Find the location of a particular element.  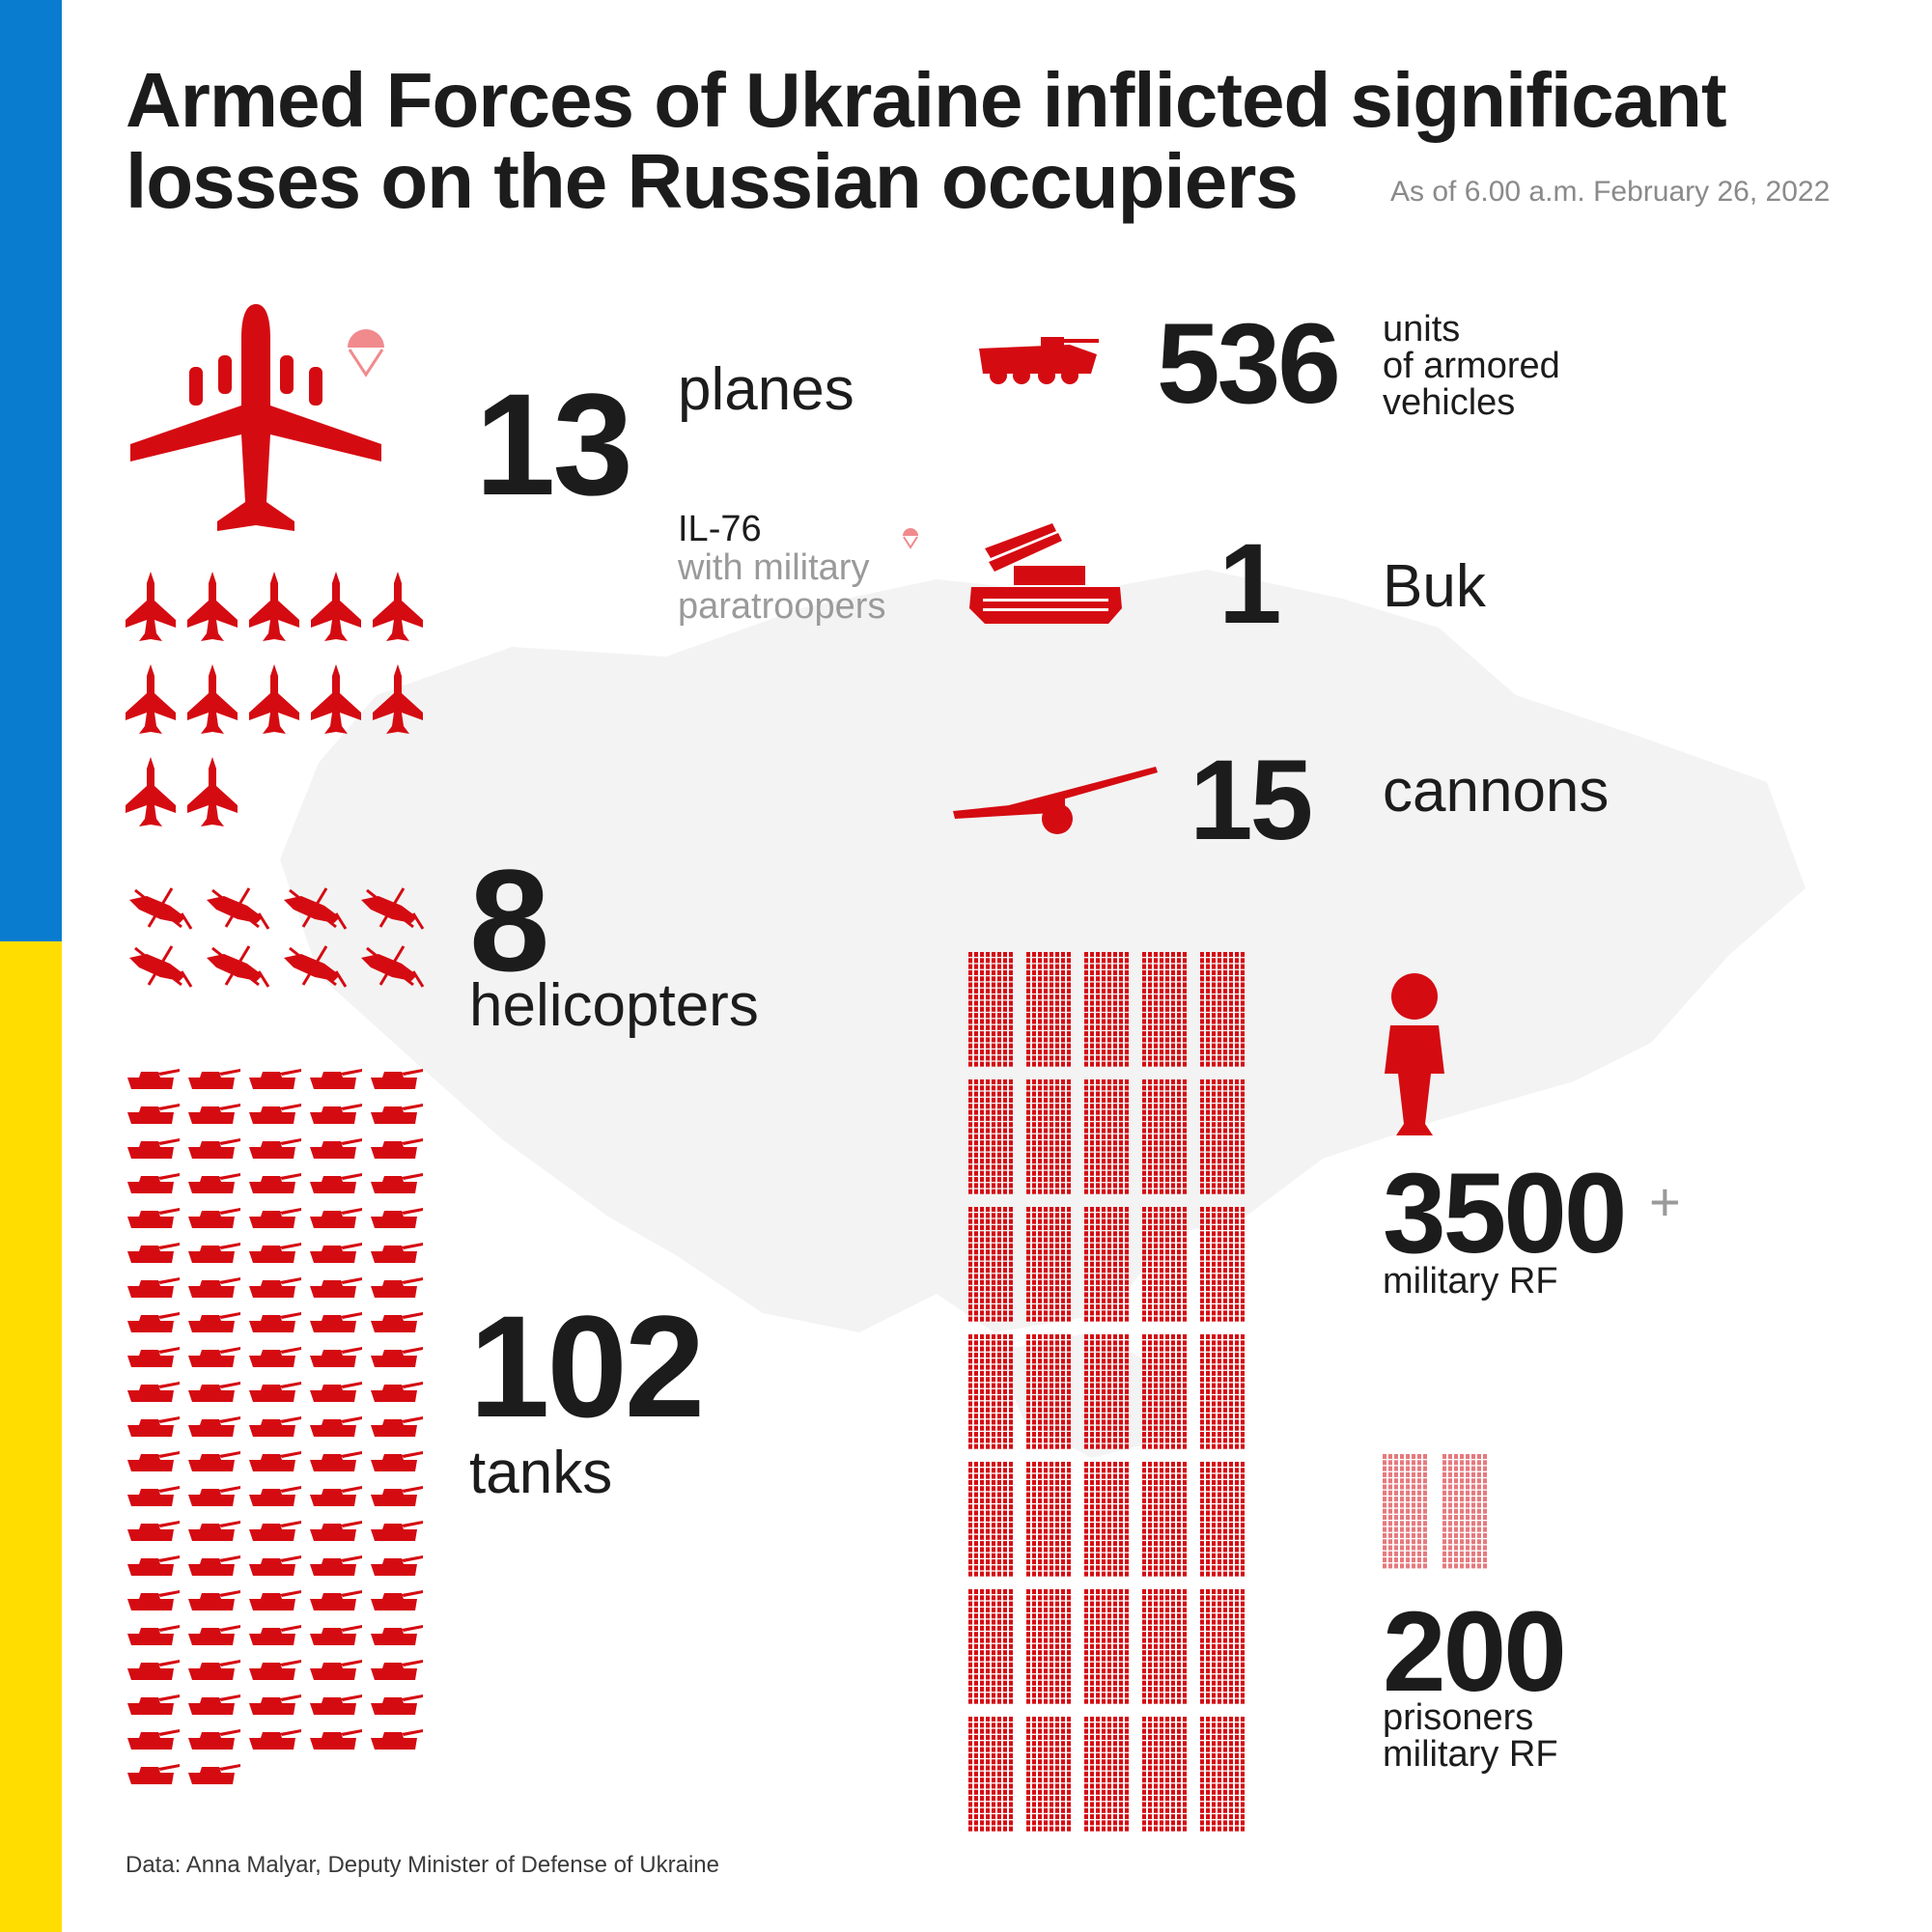

military-label: military RF is located at coordinates (1471, 1282).